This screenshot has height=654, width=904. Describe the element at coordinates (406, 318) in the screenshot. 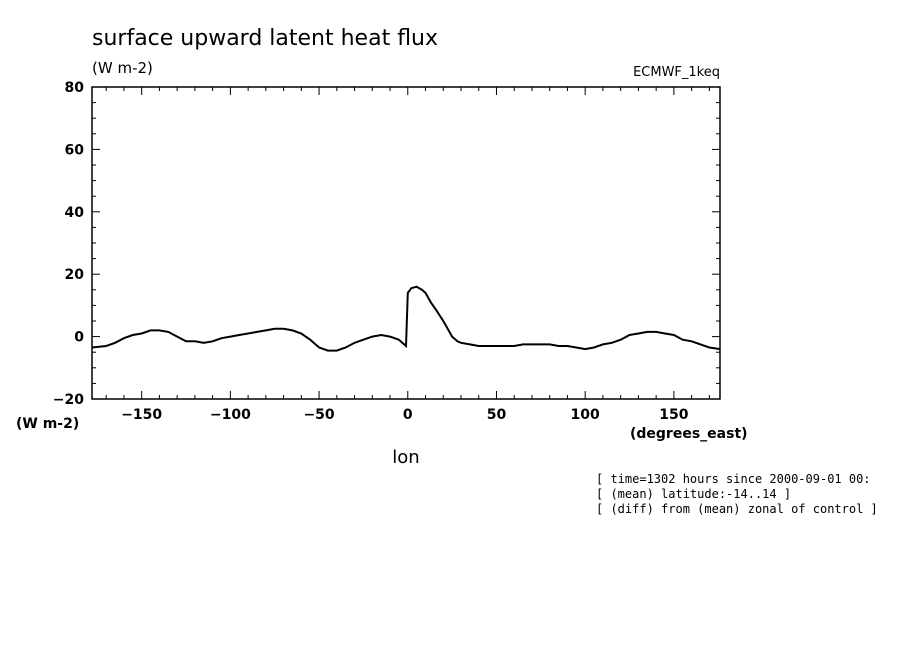

I see `series-line` at that location.